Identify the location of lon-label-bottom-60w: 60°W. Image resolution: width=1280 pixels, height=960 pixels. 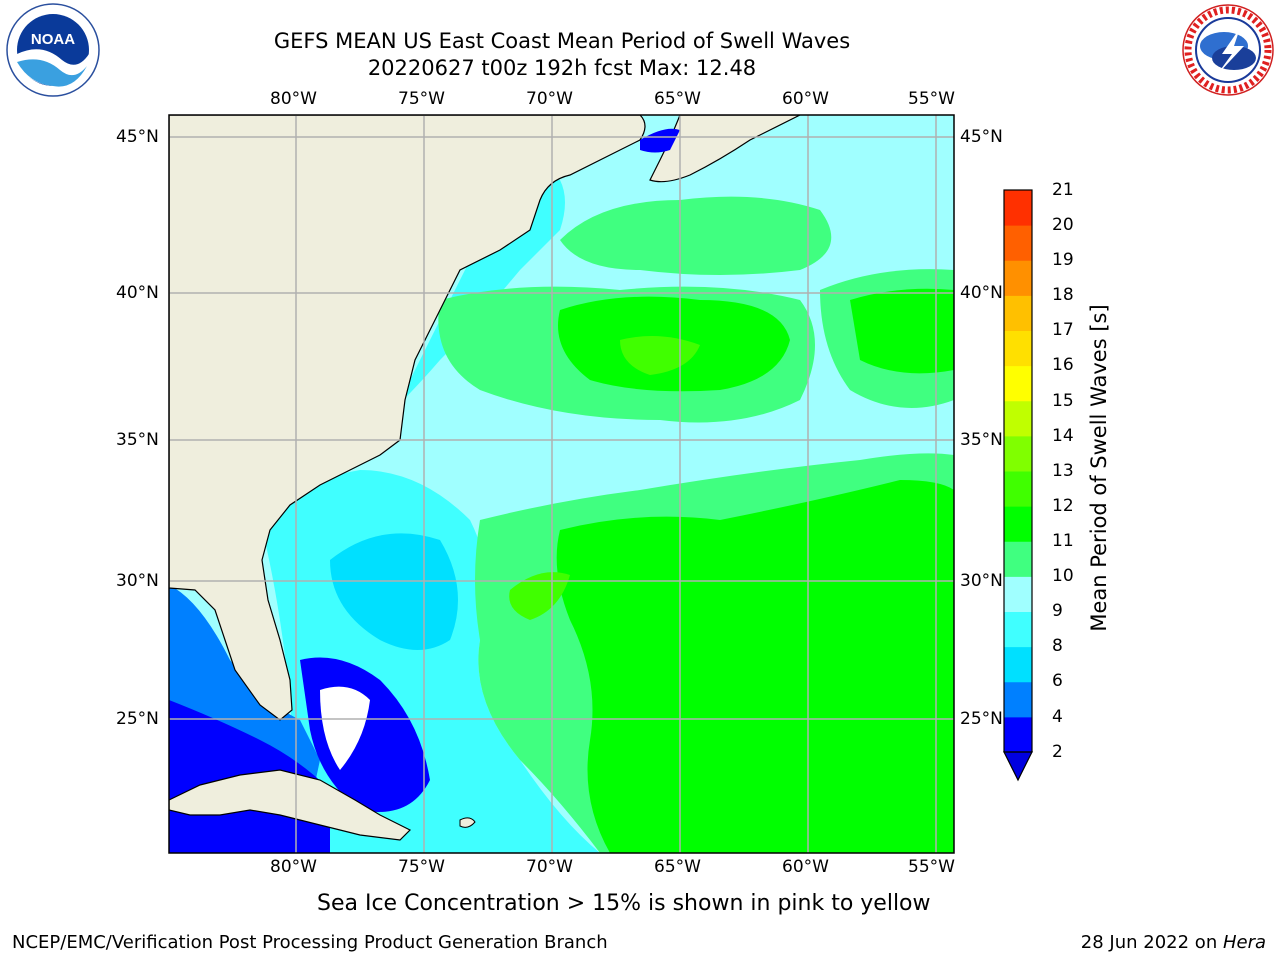
(805, 867).